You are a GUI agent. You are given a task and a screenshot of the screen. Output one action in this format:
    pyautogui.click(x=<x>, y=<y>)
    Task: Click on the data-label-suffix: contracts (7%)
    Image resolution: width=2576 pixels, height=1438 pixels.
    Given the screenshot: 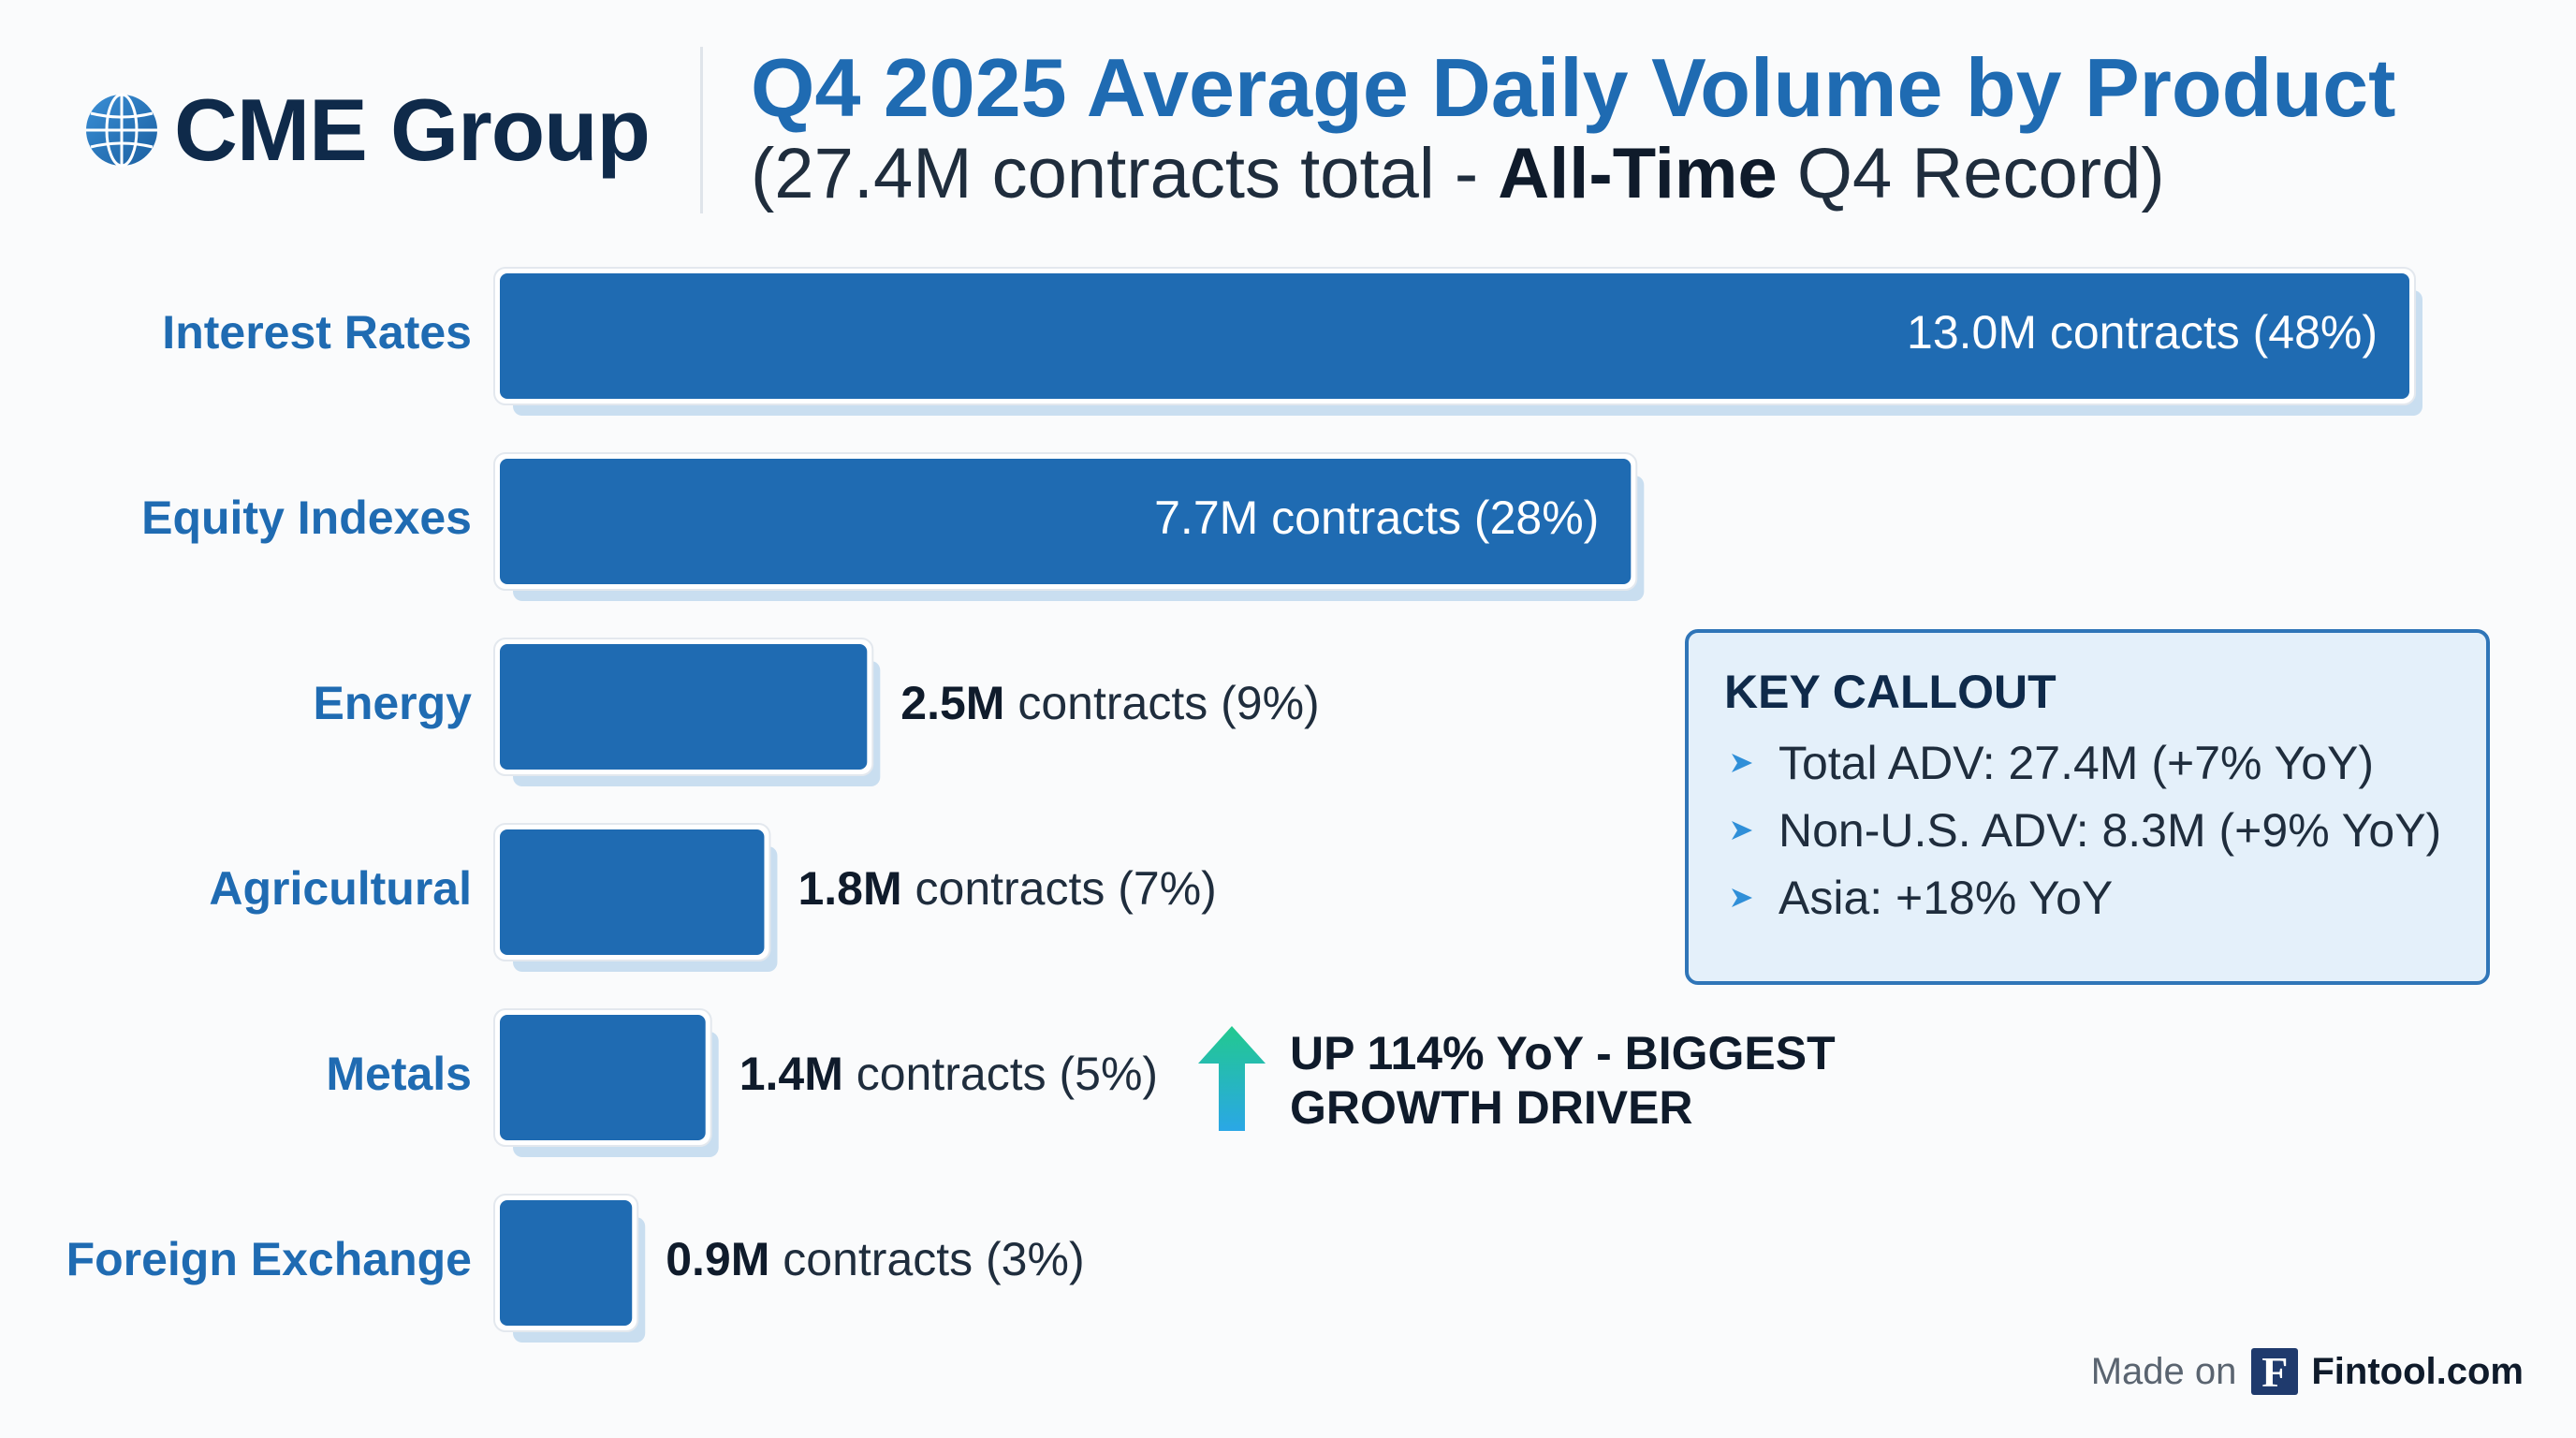 What is the action you would take?
    pyautogui.click(x=1059, y=888)
    